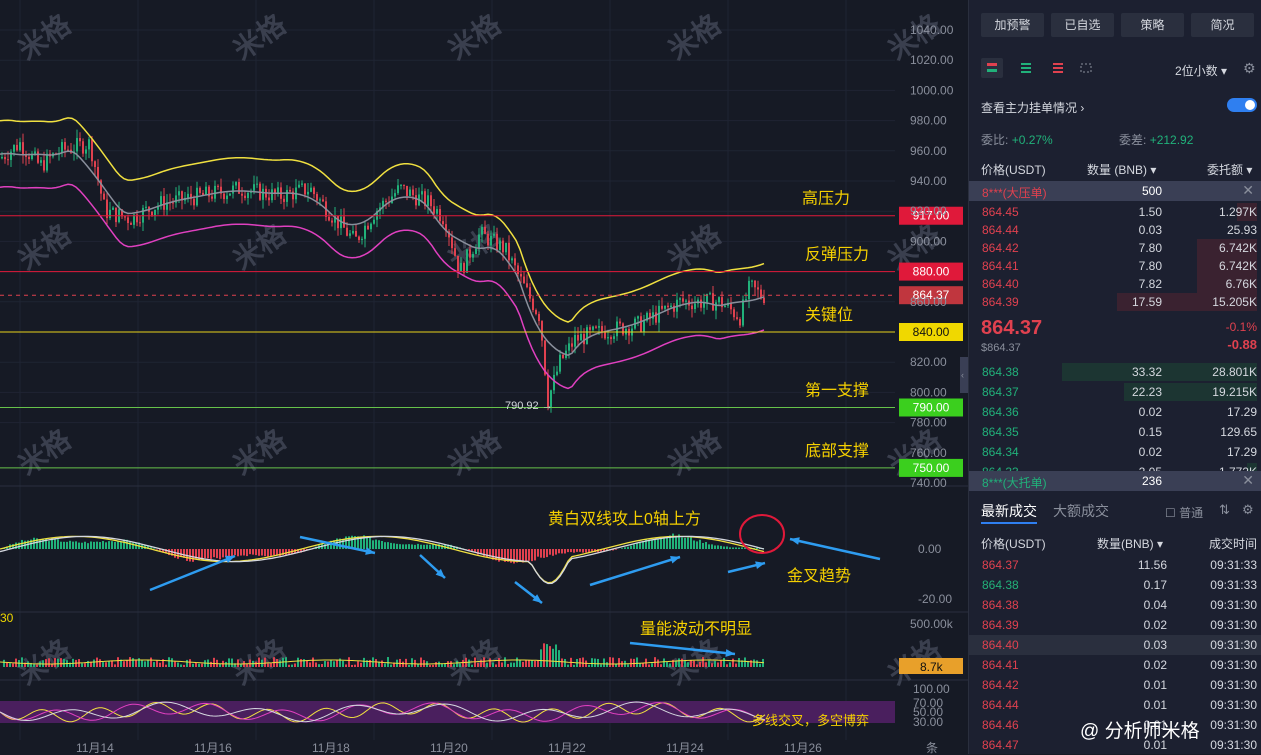  What do you see at coordinates (1248, 190) in the screenshot?
I see `close-icon: ✕` at bounding box center [1248, 190].